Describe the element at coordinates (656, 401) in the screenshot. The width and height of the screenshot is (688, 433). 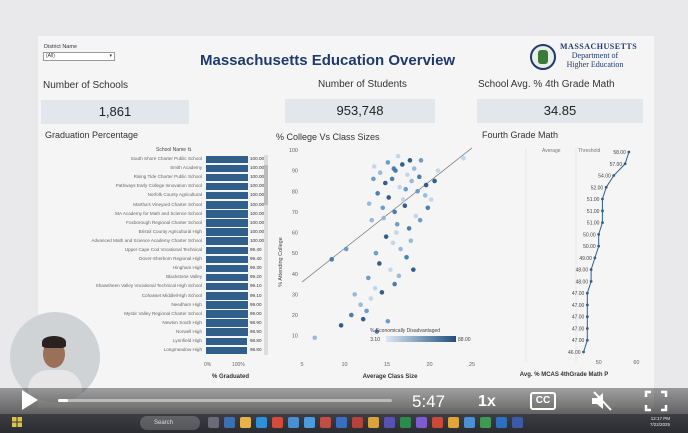
I see `fullscreen-icon` at that location.